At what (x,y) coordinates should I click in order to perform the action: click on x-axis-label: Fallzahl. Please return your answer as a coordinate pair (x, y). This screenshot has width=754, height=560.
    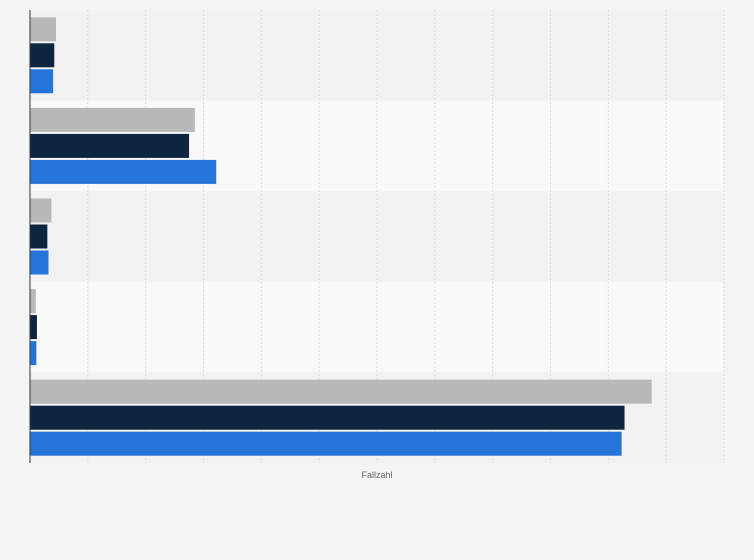
    Looking at the image, I should click on (376, 475).